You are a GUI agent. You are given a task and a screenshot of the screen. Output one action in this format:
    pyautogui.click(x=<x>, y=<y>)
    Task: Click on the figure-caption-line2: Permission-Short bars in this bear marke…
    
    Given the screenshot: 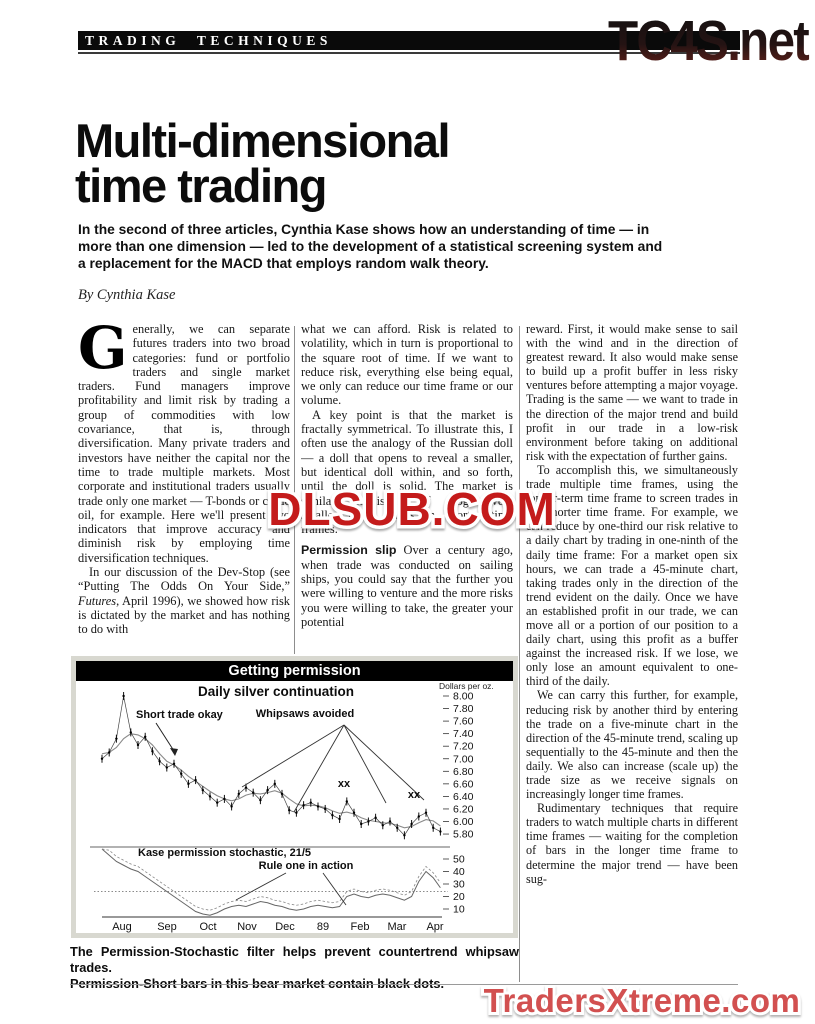 What is the action you would take?
    pyautogui.click(x=257, y=983)
    